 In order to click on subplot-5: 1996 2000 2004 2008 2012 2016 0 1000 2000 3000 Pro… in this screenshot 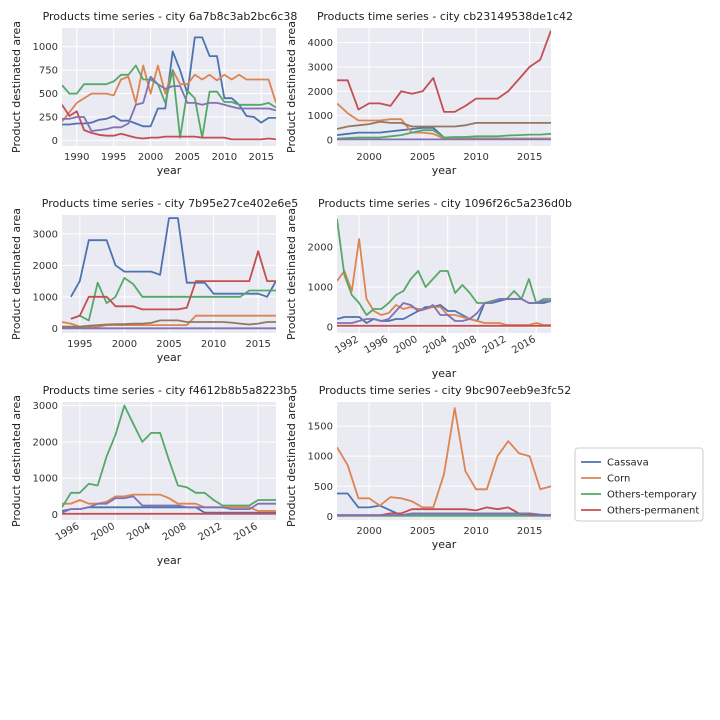, I will do `click(153, 475)`.